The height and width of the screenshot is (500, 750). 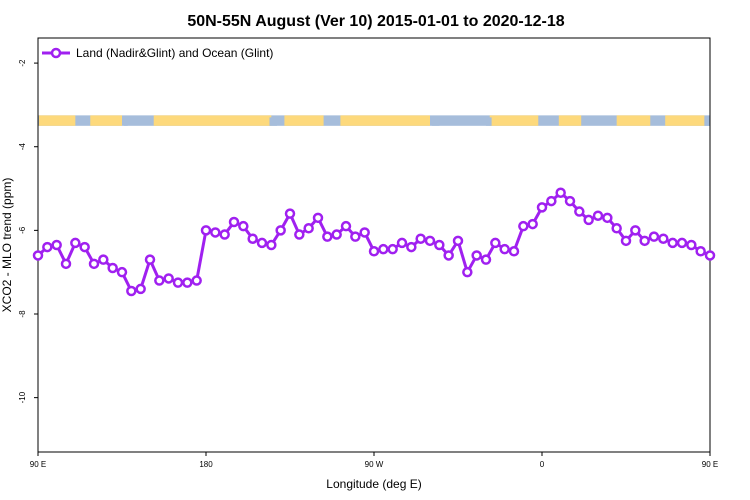 What do you see at coordinates (206, 464) in the screenshot?
I see `x-tick-label: 180` at bounding box center [206, 464].